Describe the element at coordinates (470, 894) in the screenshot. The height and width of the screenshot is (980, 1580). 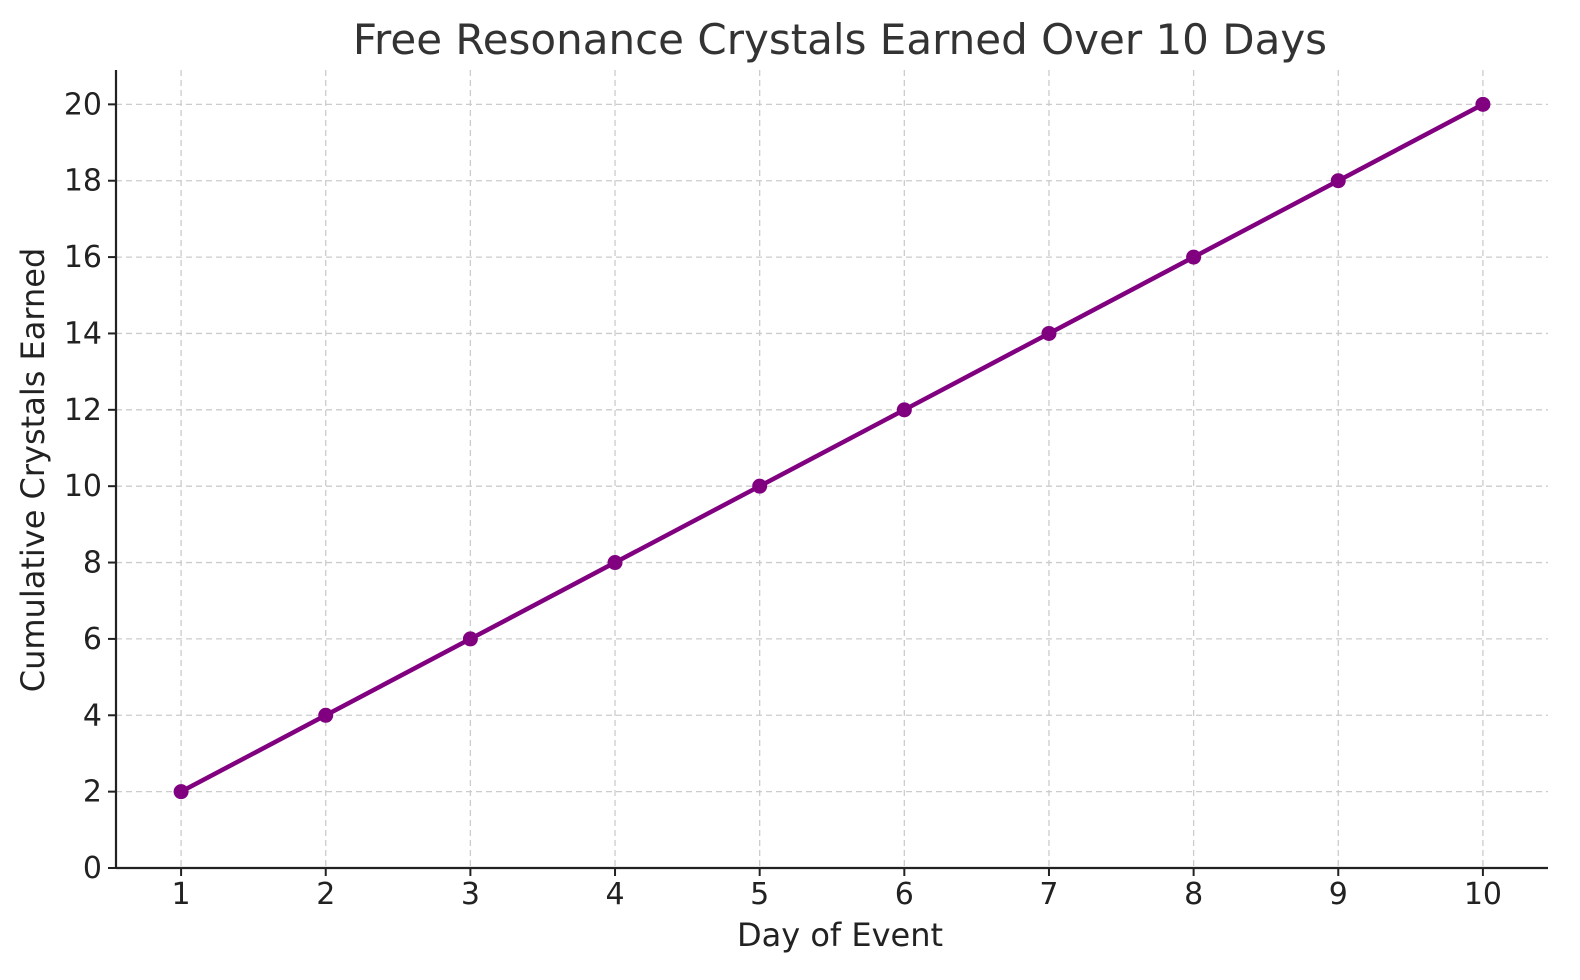
I see `x-tick-label: 3` at that location.